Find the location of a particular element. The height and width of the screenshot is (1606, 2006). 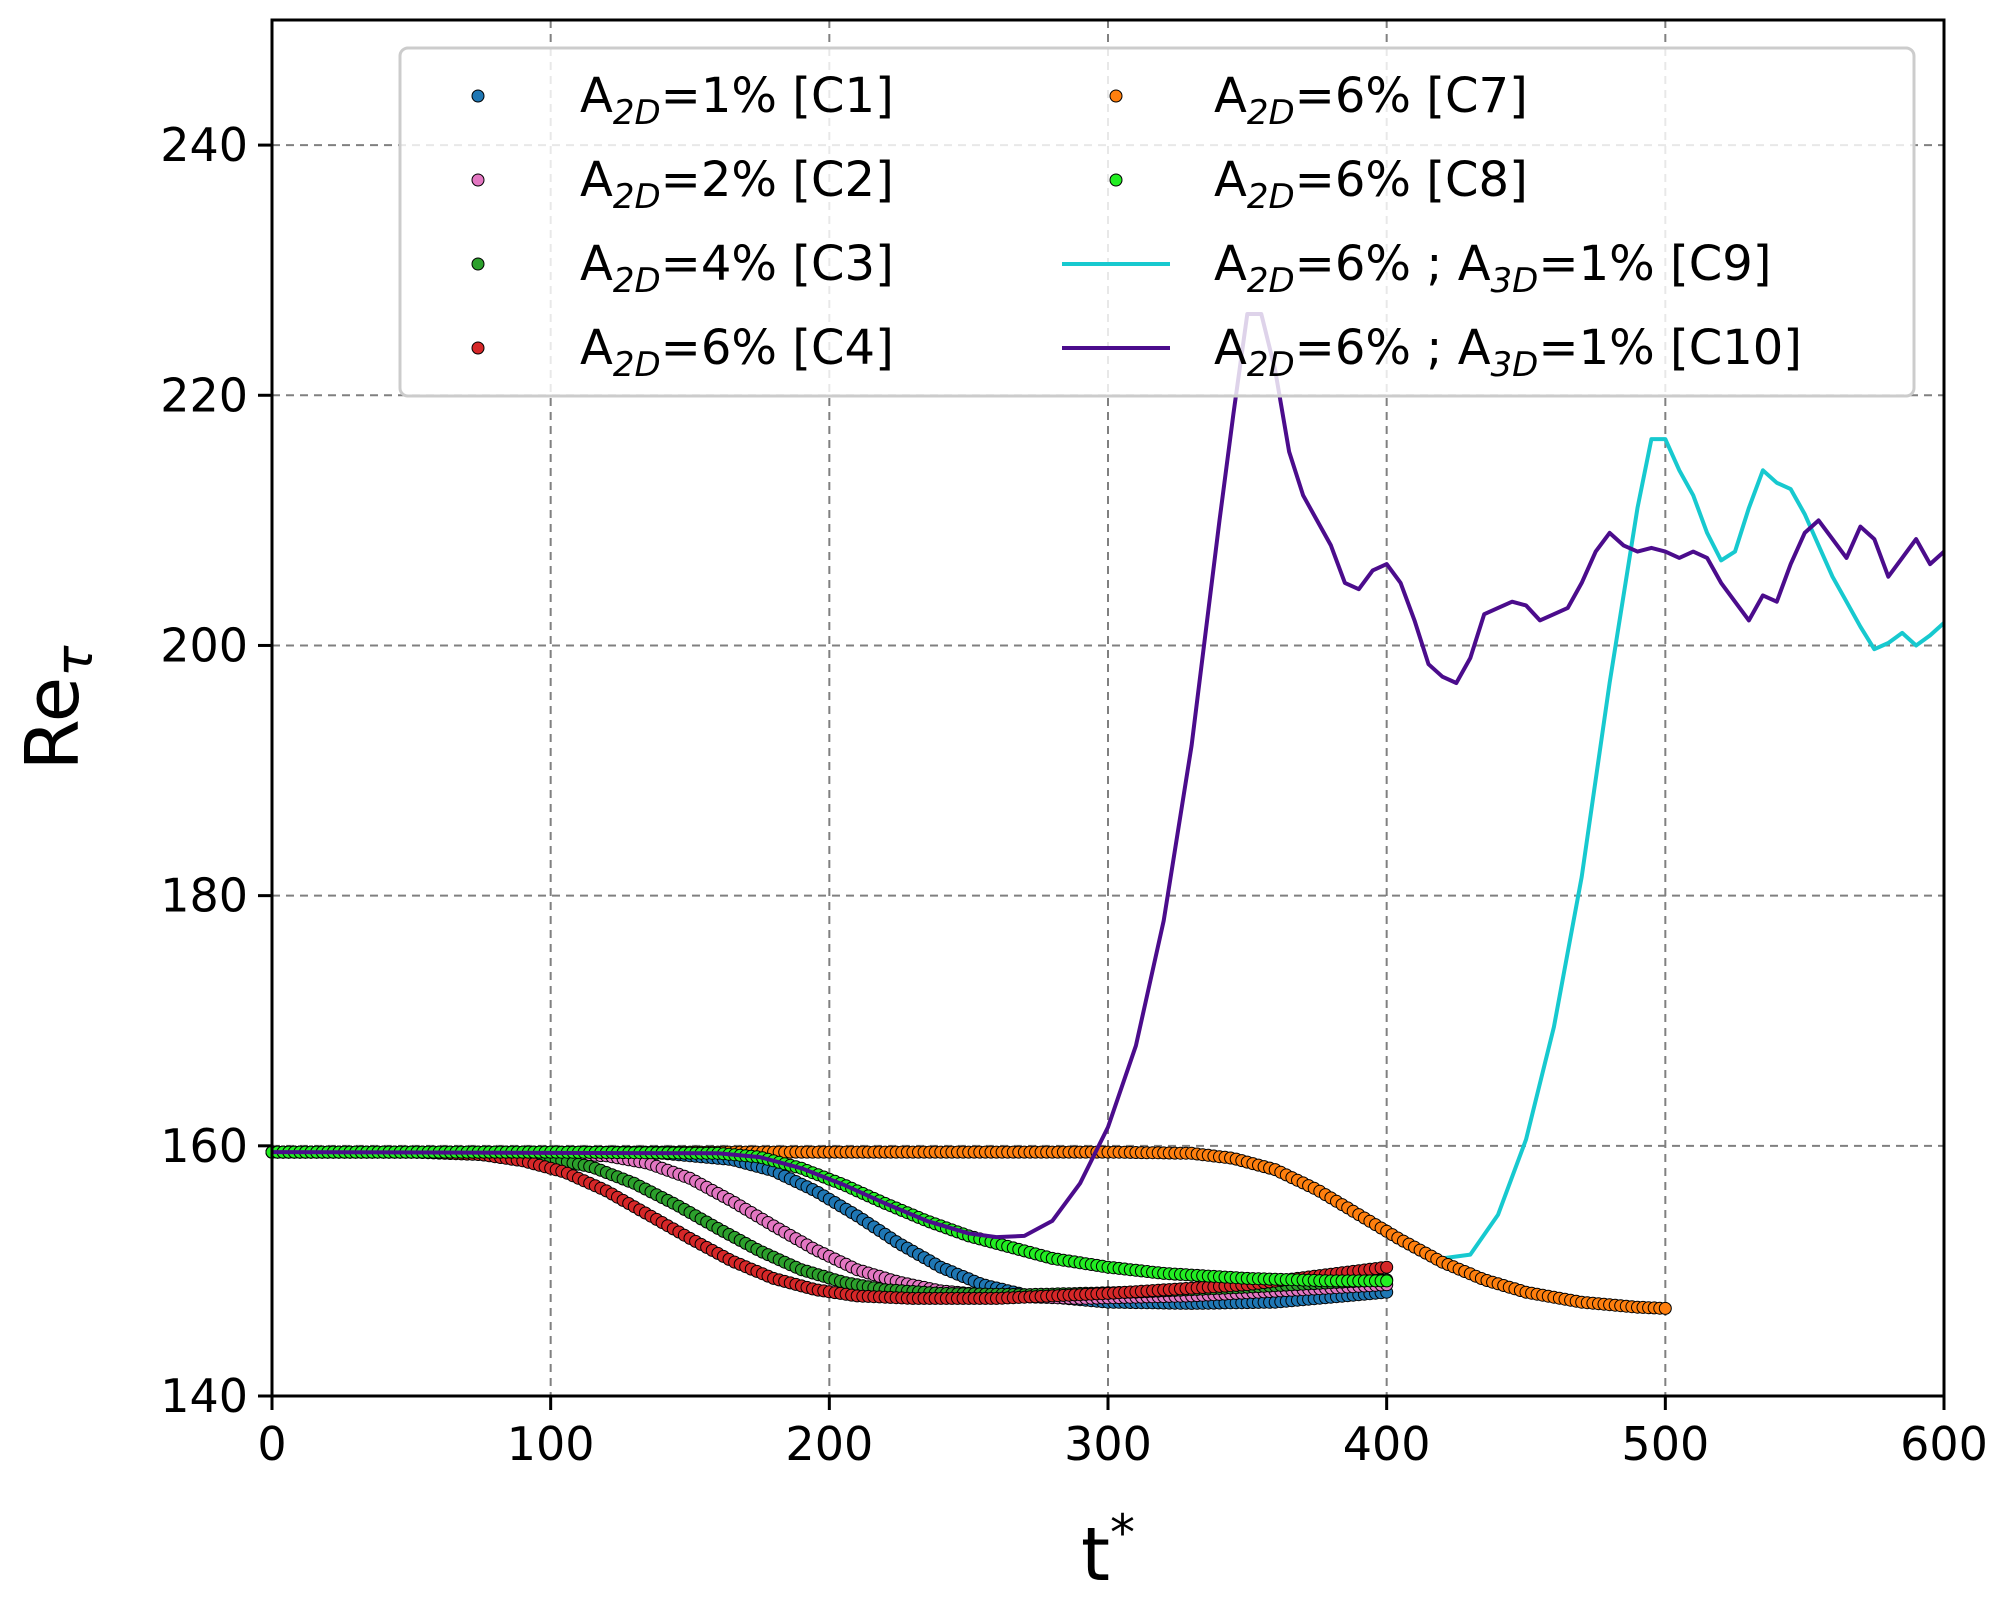

legend-label: A2D=6% ; A3D=1% [C10] is located at coordinates (1508, 352).